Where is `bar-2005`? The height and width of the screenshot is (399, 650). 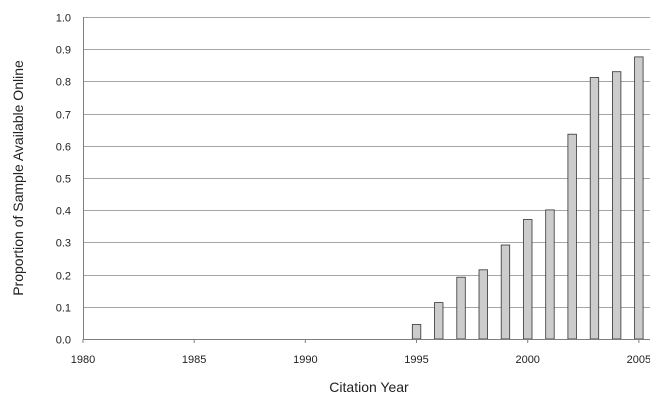 bar-2005 is located at coordinates (639, 198).